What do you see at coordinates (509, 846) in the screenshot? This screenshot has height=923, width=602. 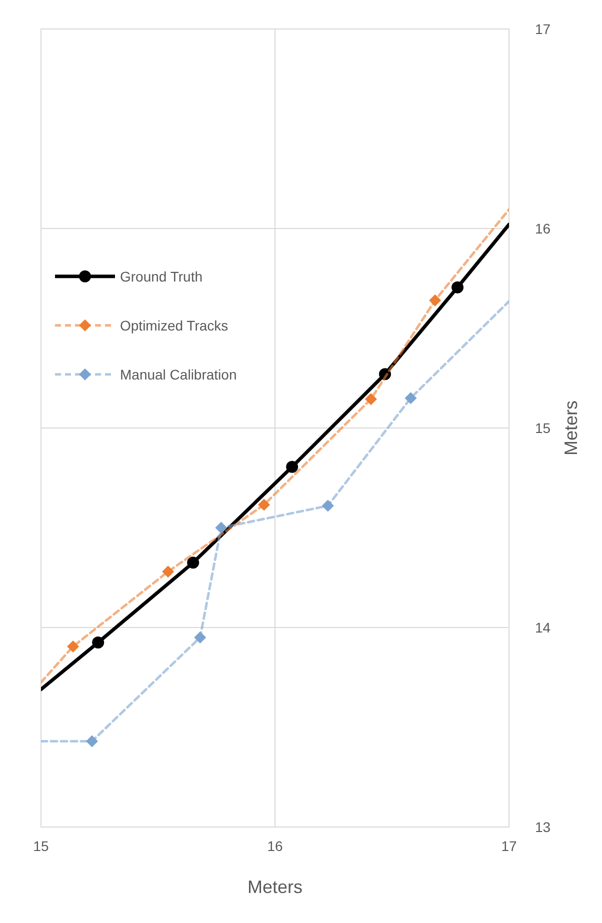 I see `x-tick-label: 17` at bounding box center [509, 846].